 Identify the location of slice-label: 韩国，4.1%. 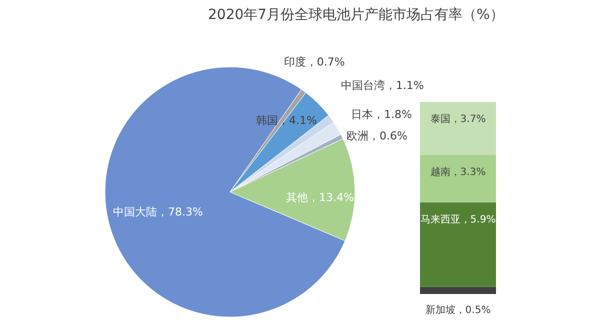
(286, 121).